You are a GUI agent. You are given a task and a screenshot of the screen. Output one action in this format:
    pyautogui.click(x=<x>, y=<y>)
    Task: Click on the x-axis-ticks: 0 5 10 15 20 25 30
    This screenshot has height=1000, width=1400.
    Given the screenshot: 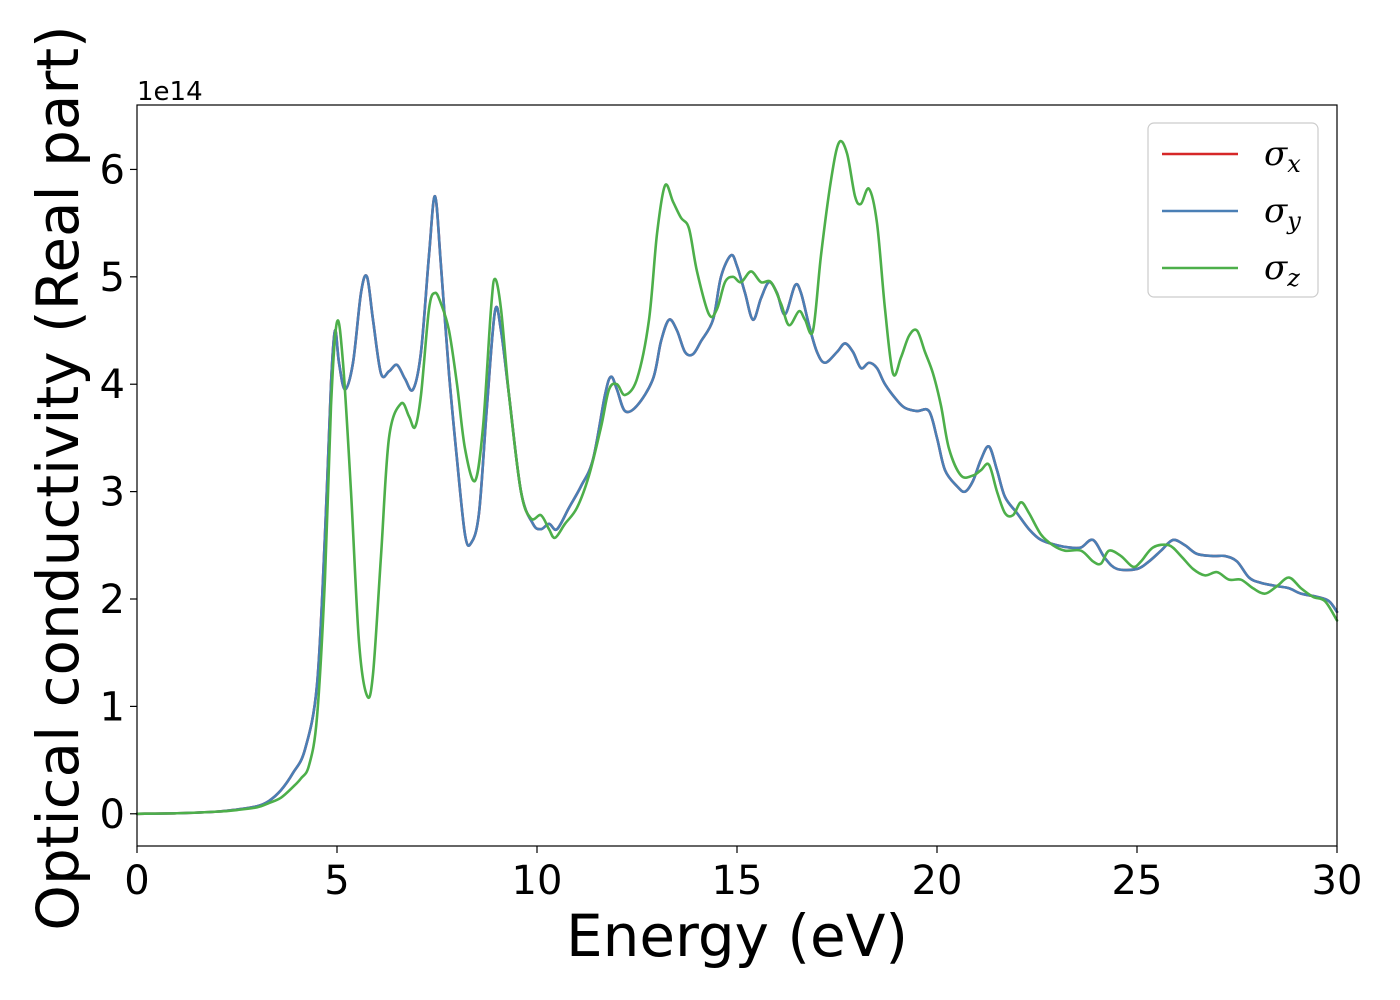 What is the action you would take?
    pyautogui.click(x=743, y=875)
    